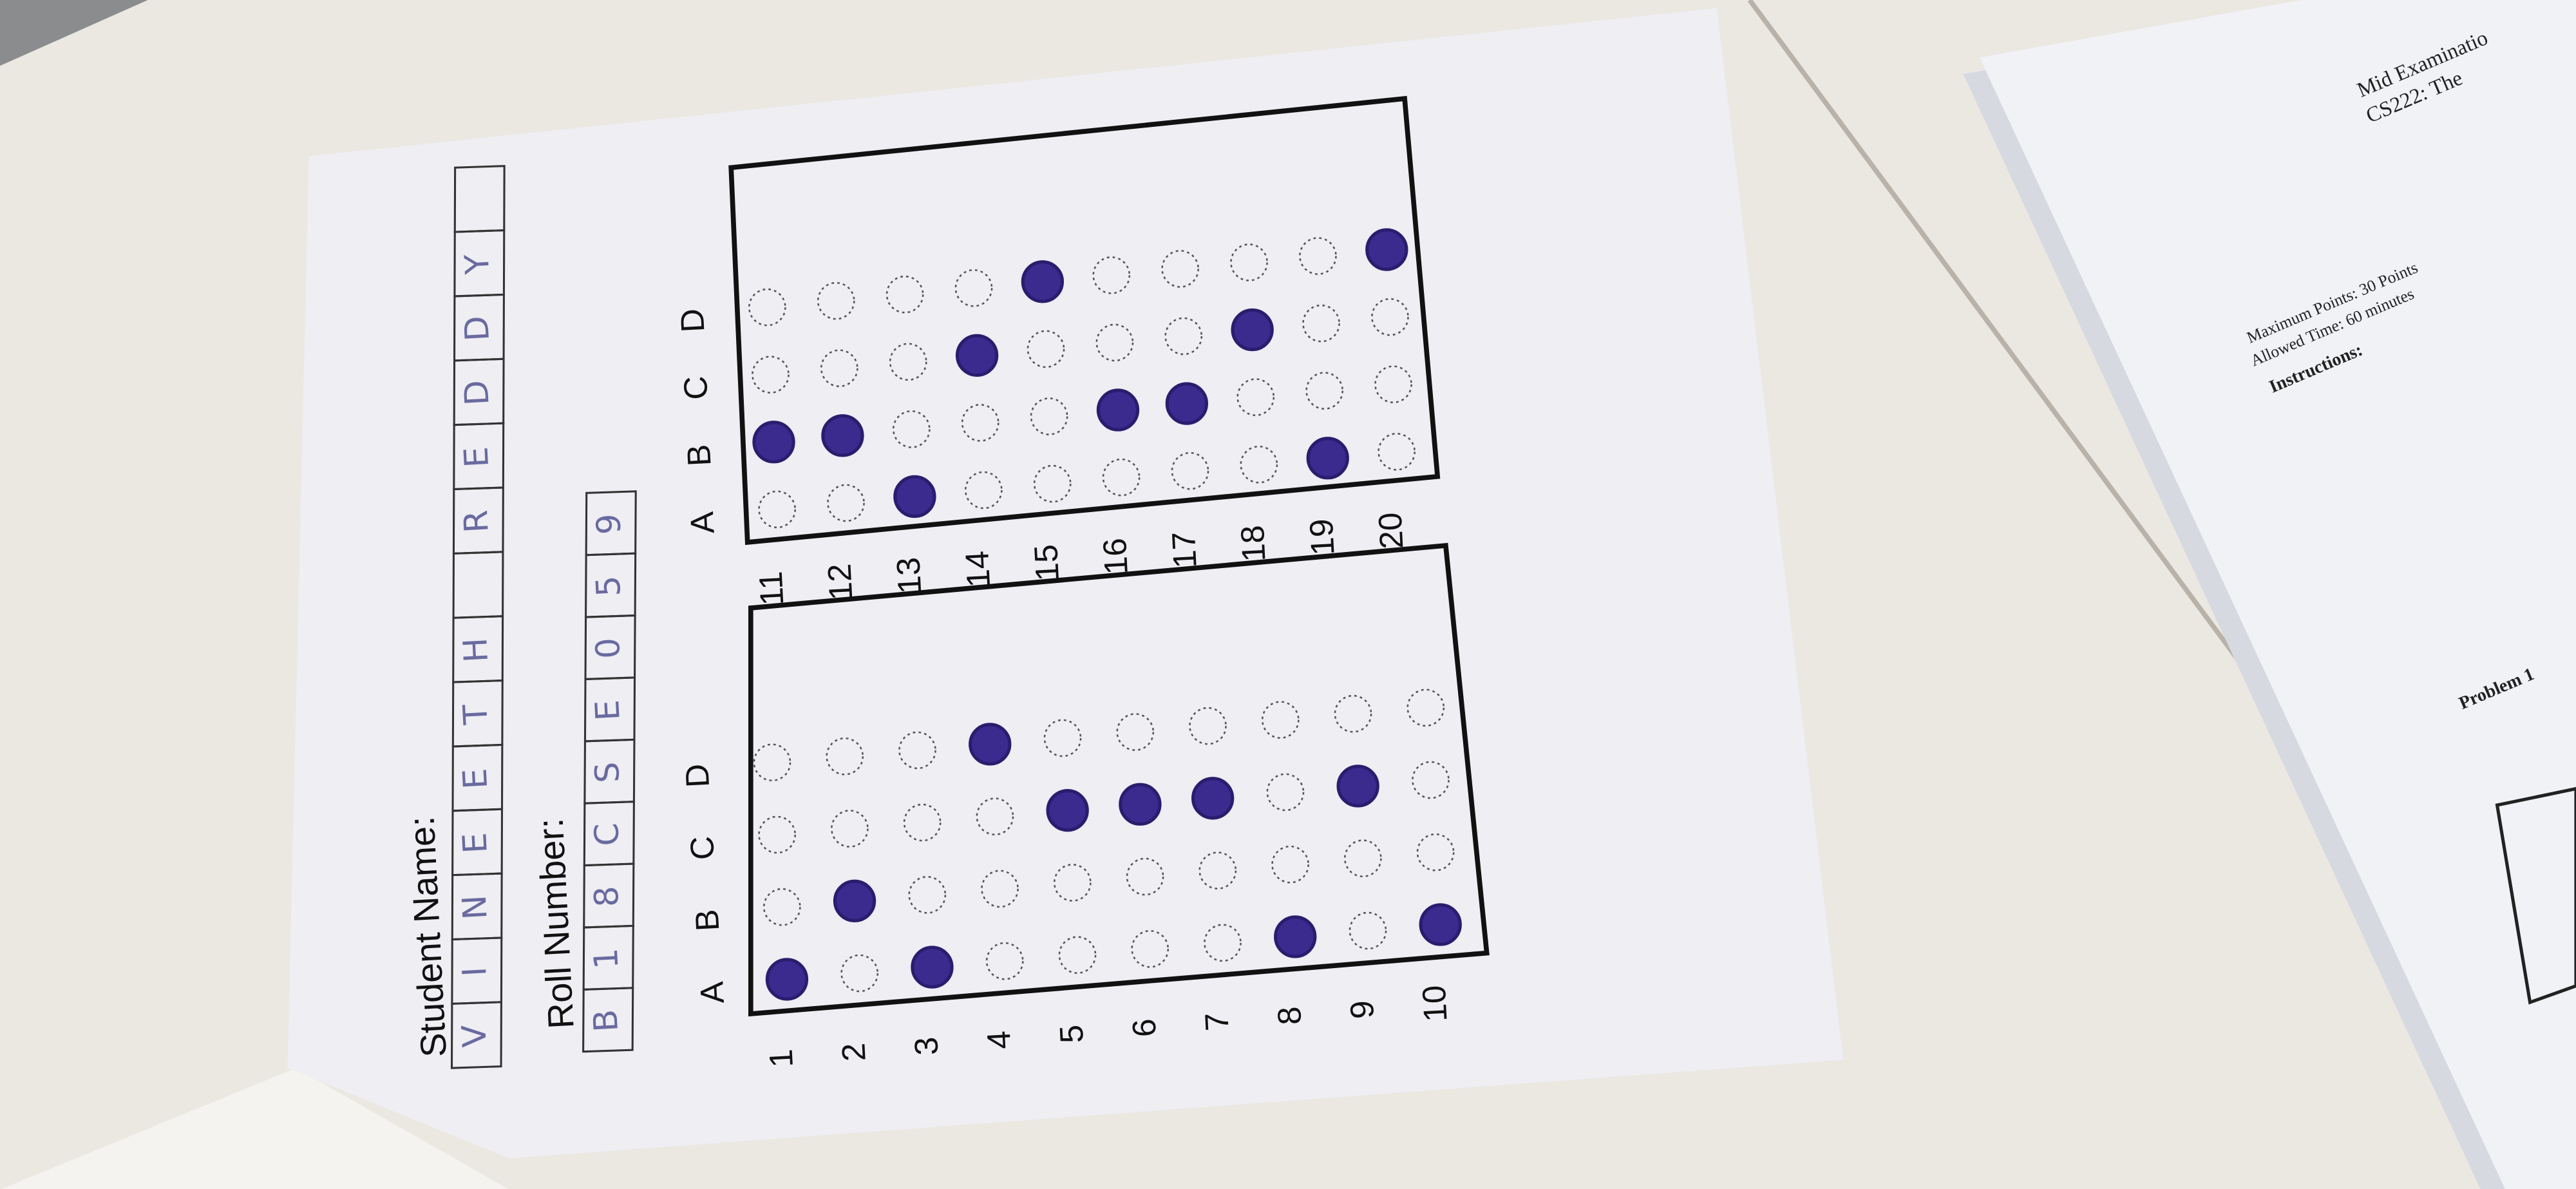 Image resolution: width=2576 pixels, height=1189 pixels. I want to click on option-label: B, so click(699, 455).